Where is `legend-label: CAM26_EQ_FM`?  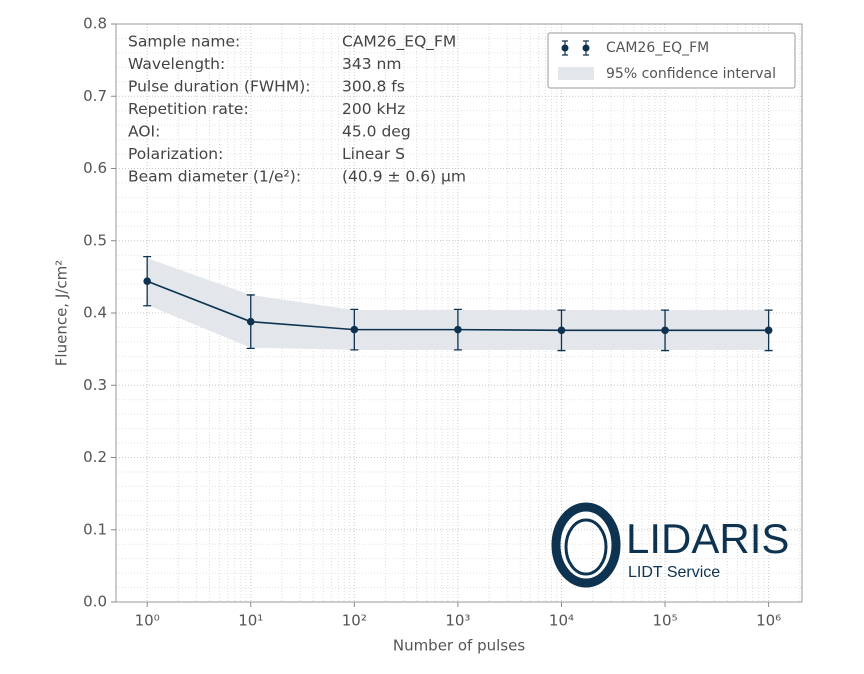 legend-label: CAM26_EQ_FM is located at coordinates (657, 48).